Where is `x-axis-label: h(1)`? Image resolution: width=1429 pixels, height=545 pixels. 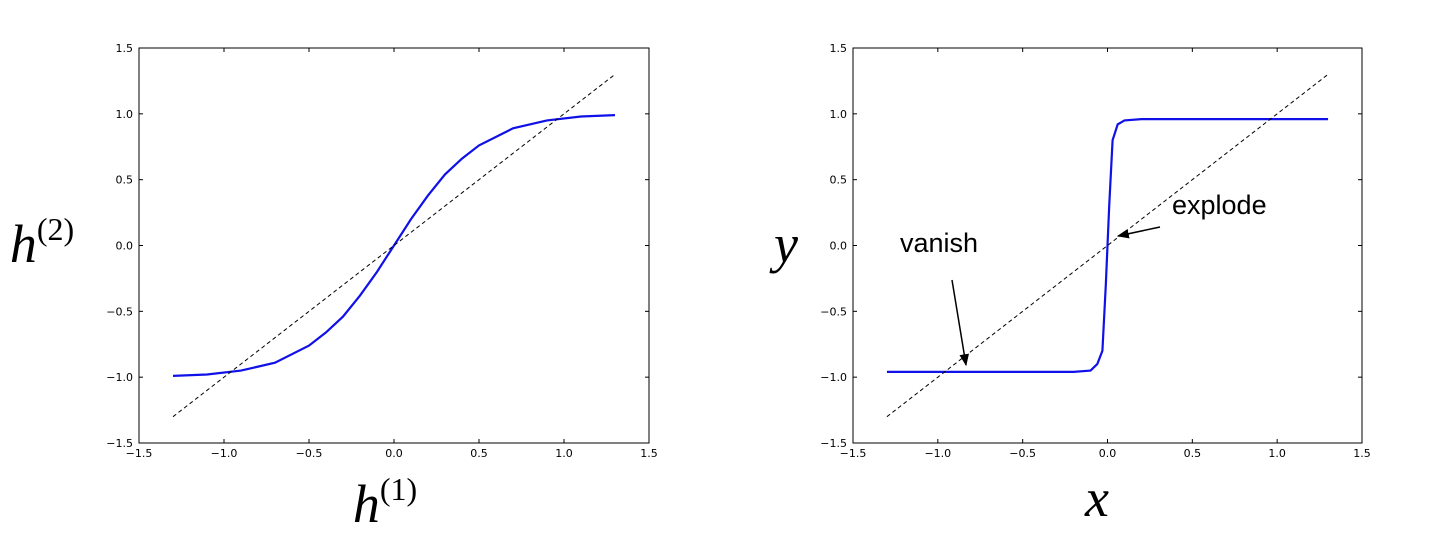
x-axis-label: h(1) is located at coordinates (385, 502).